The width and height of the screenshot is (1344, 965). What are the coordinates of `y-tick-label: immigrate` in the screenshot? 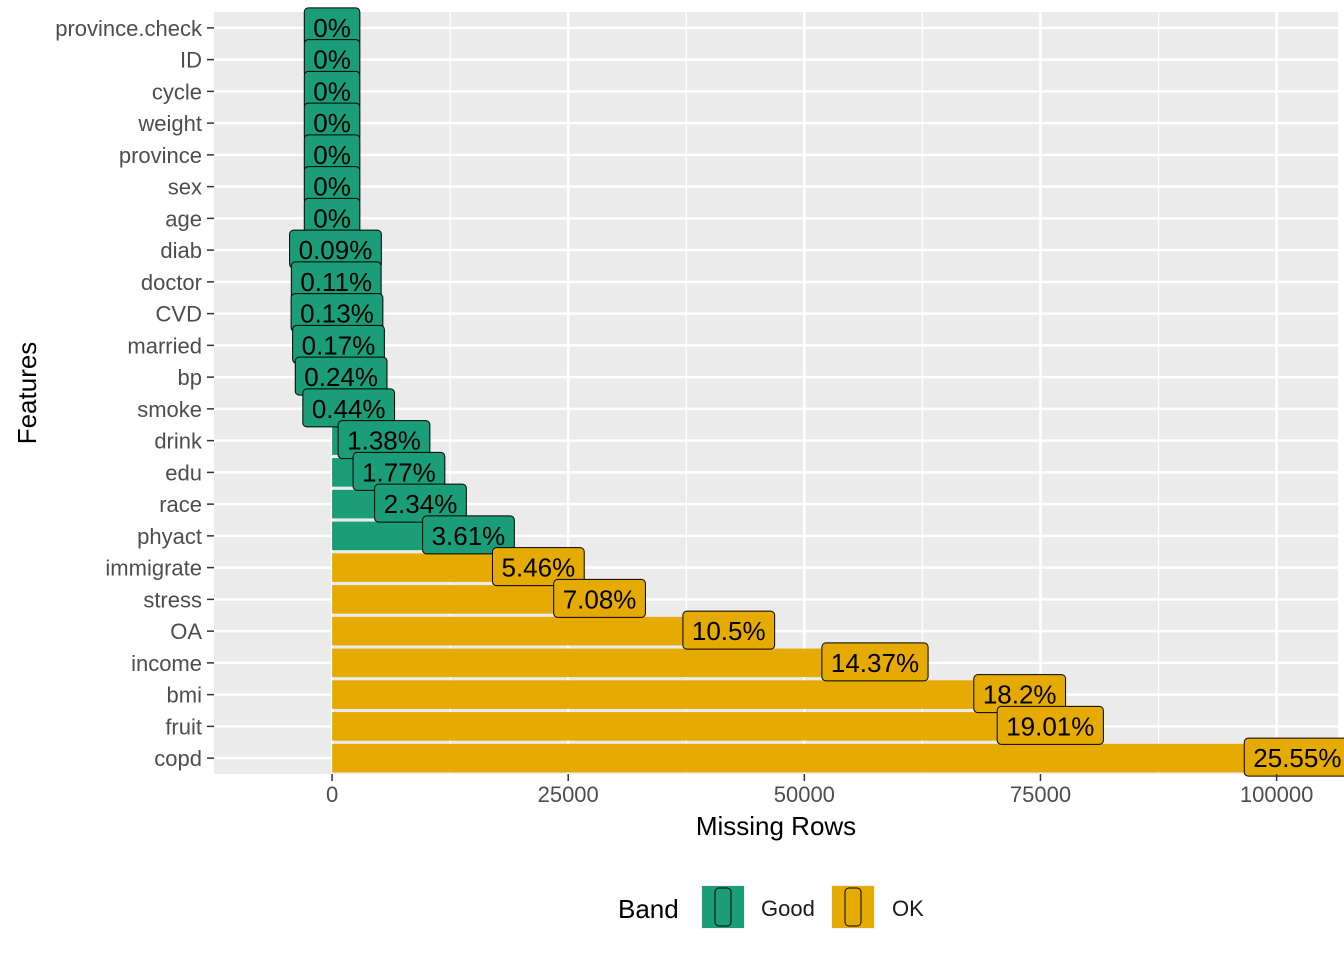 It's located at (153, 568).